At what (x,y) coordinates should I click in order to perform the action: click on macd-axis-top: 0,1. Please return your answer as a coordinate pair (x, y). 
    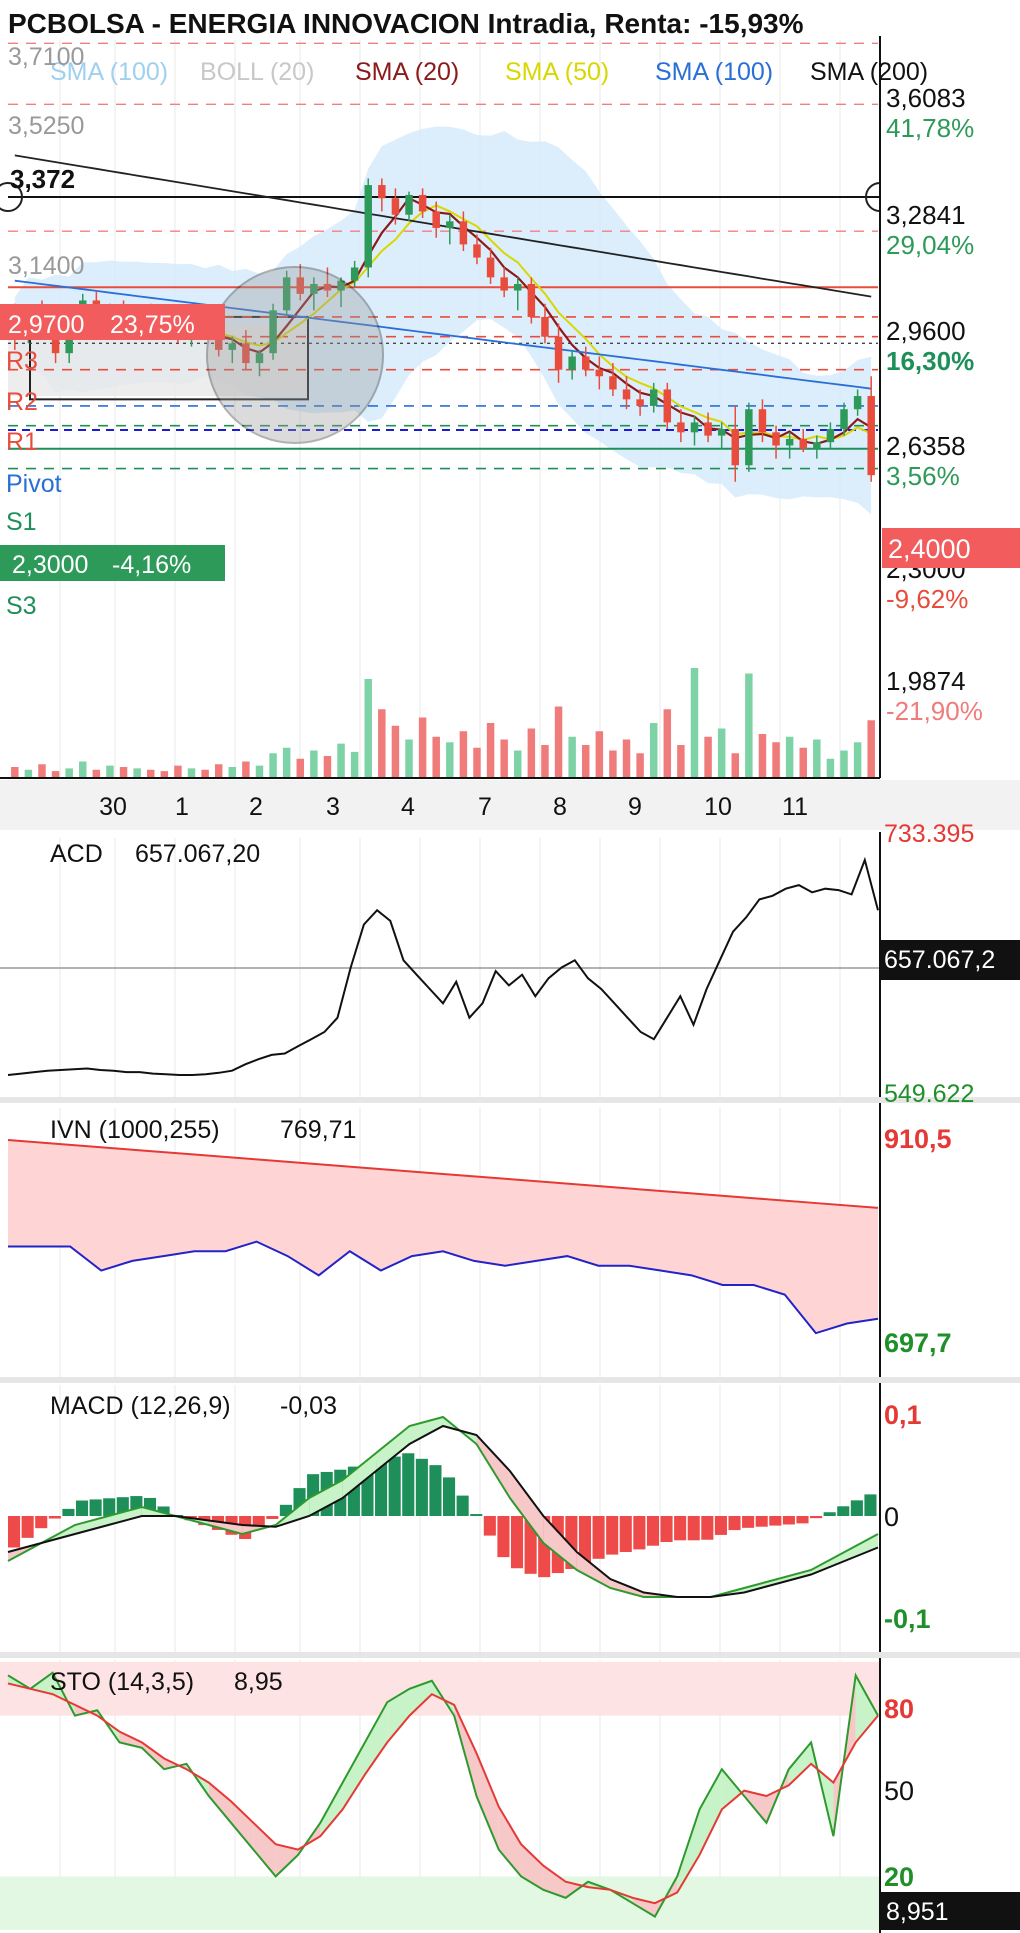
    Looking at the image, I should click on (903, 1415).